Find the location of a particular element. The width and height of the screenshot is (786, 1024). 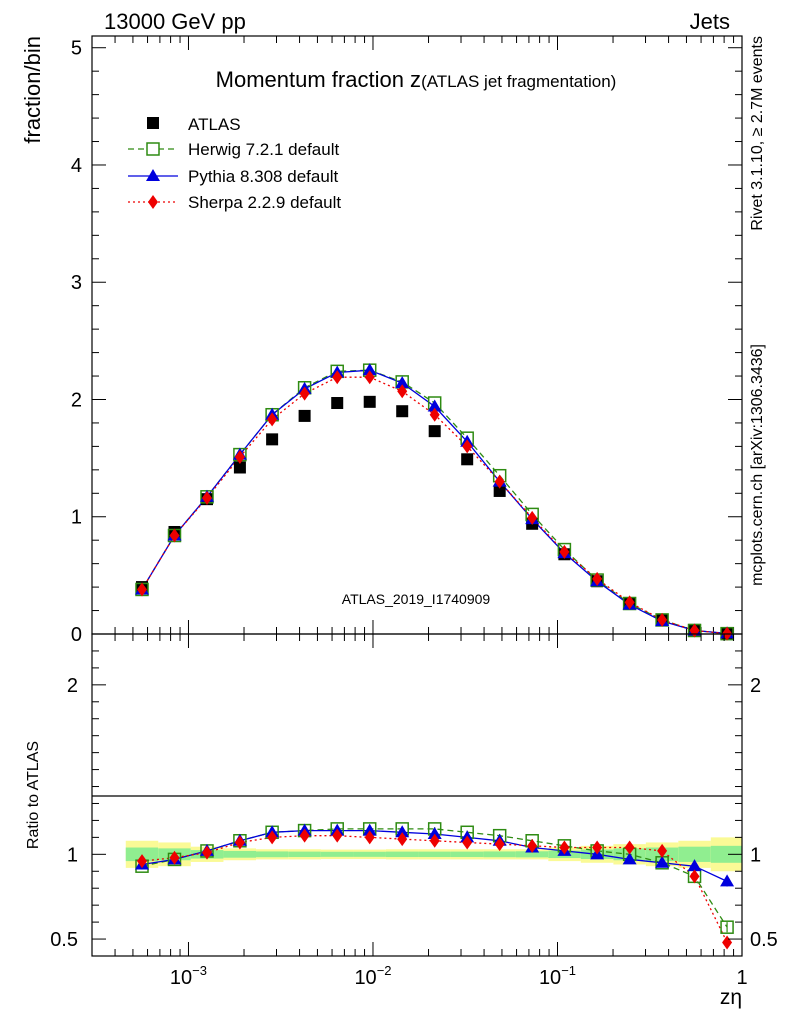

xtick-base: 1 is located at coordinates (741, 978).